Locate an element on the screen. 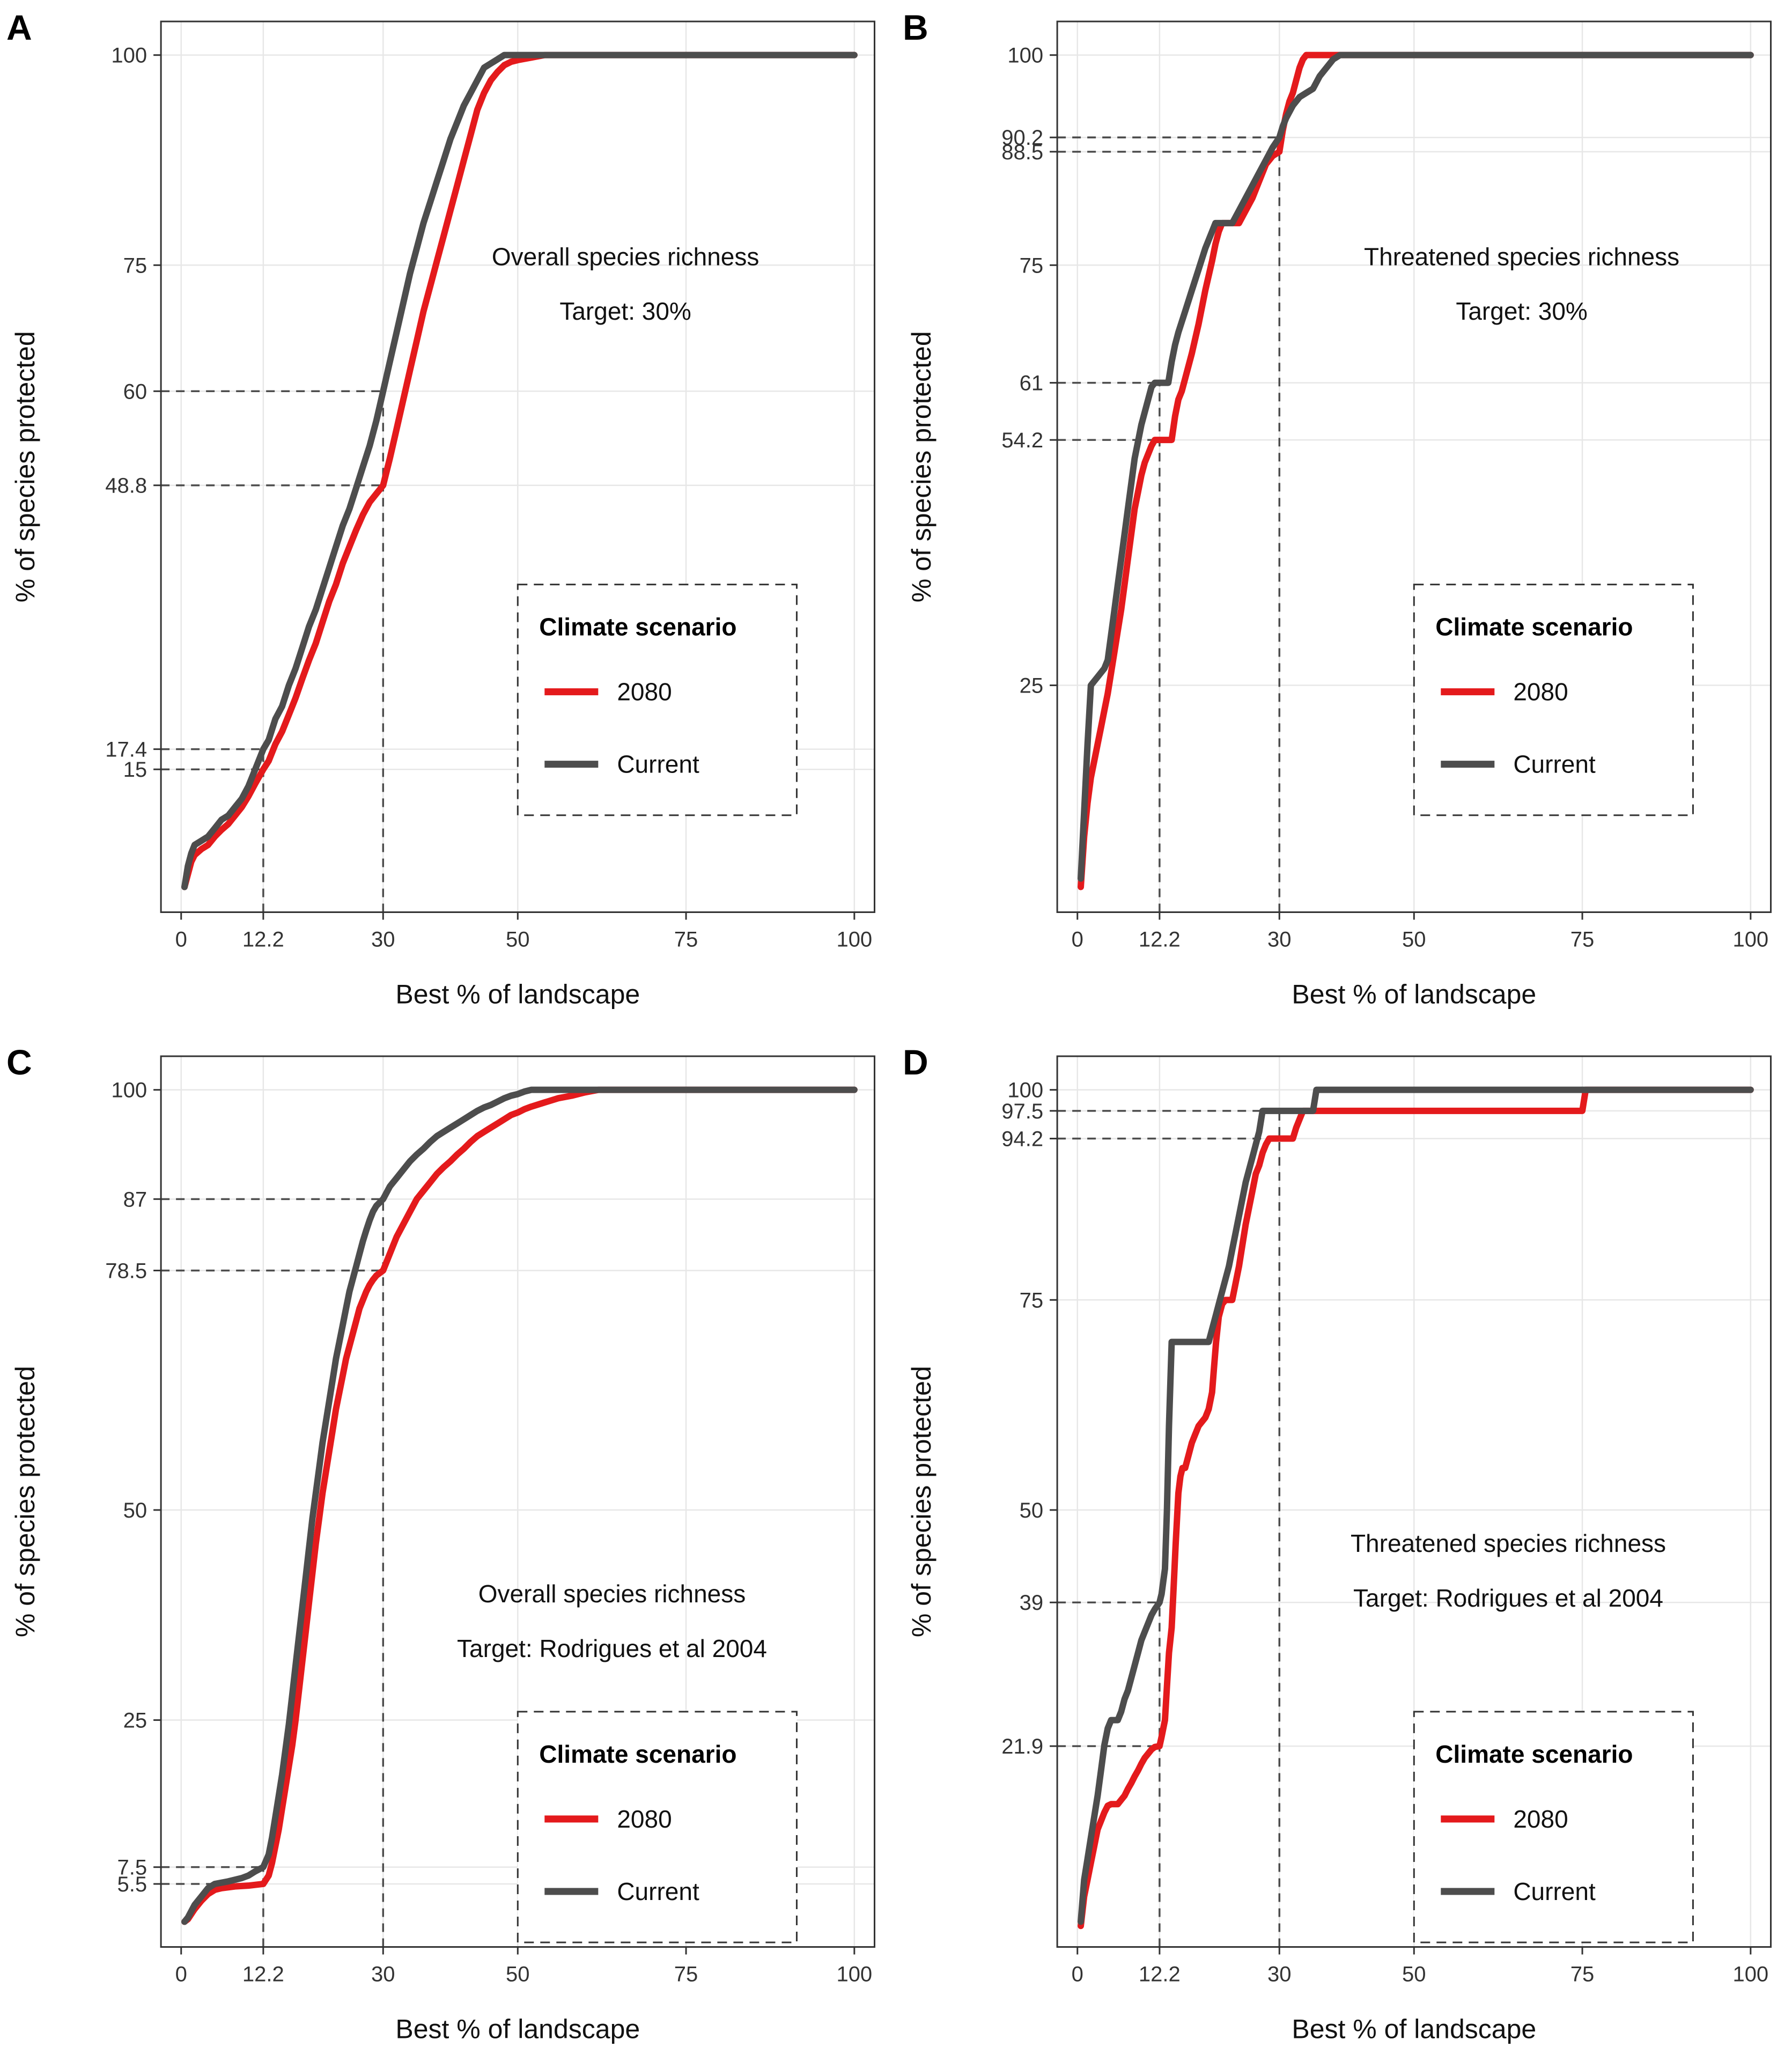 The height and width of the screenshot is (2069, 1792). y-tick-label: 48.8 is located at coordinates (126, 486).